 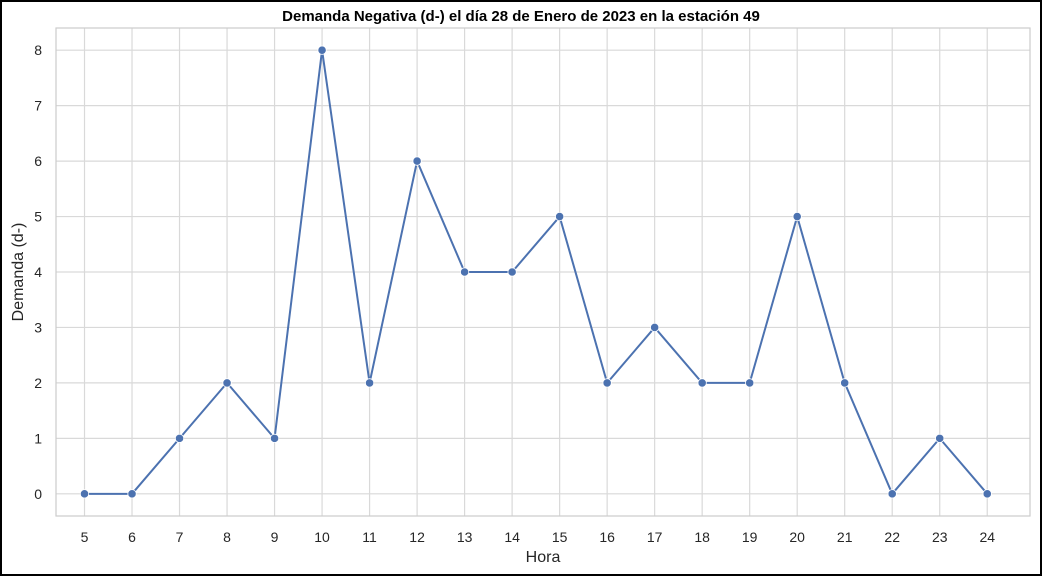 I want to click on x-tick-label: 13, so click(x=465, y=537).